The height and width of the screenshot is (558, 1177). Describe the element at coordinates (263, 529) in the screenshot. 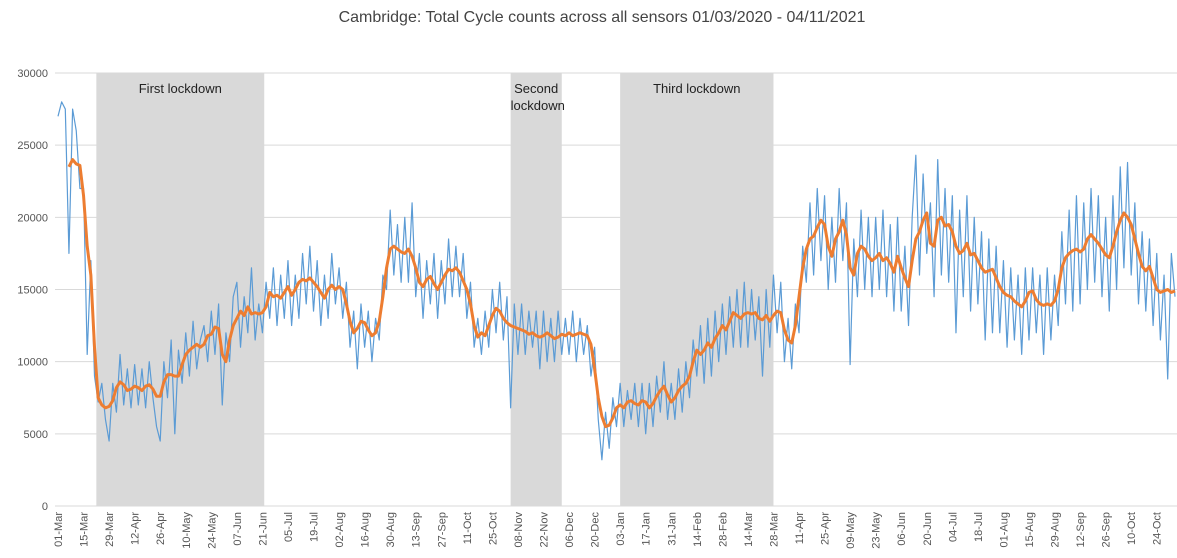

I see `x-tick-label: 21-Jun` at that location.